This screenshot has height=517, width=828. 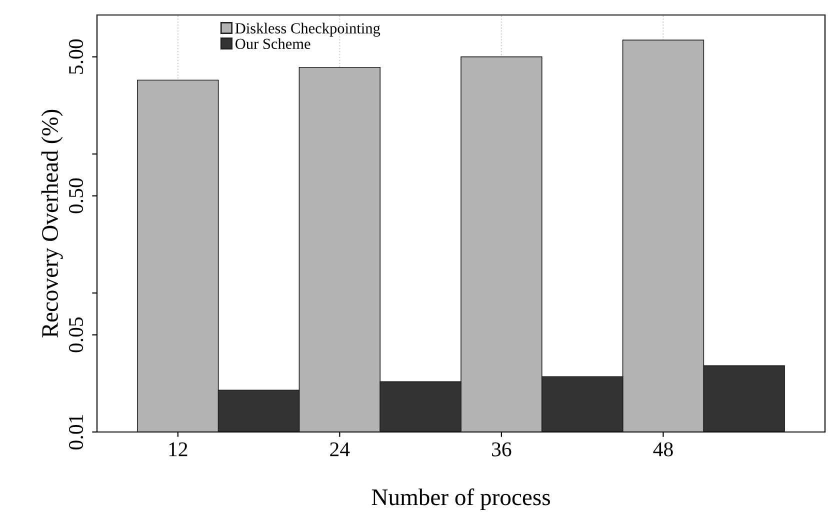 I want to click on x-axis-title: Number of process, so click(x=461, y=499).